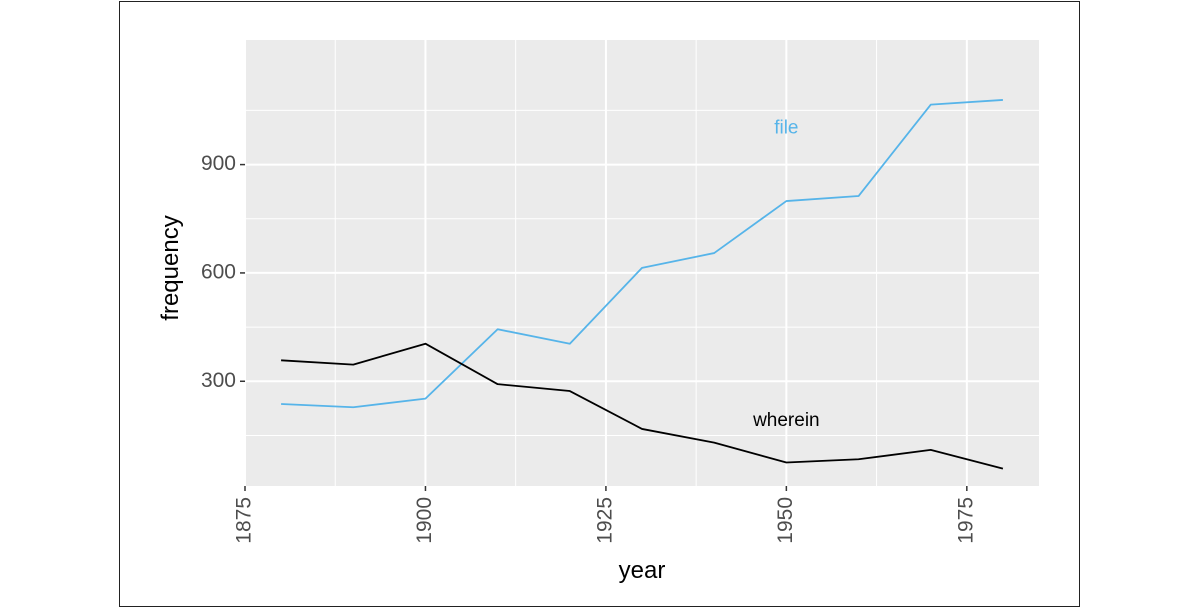  What do you see at coordinates (642, 570) in the screenshot?
I see `x-axis-title: year` at bounding box center [642, 570].